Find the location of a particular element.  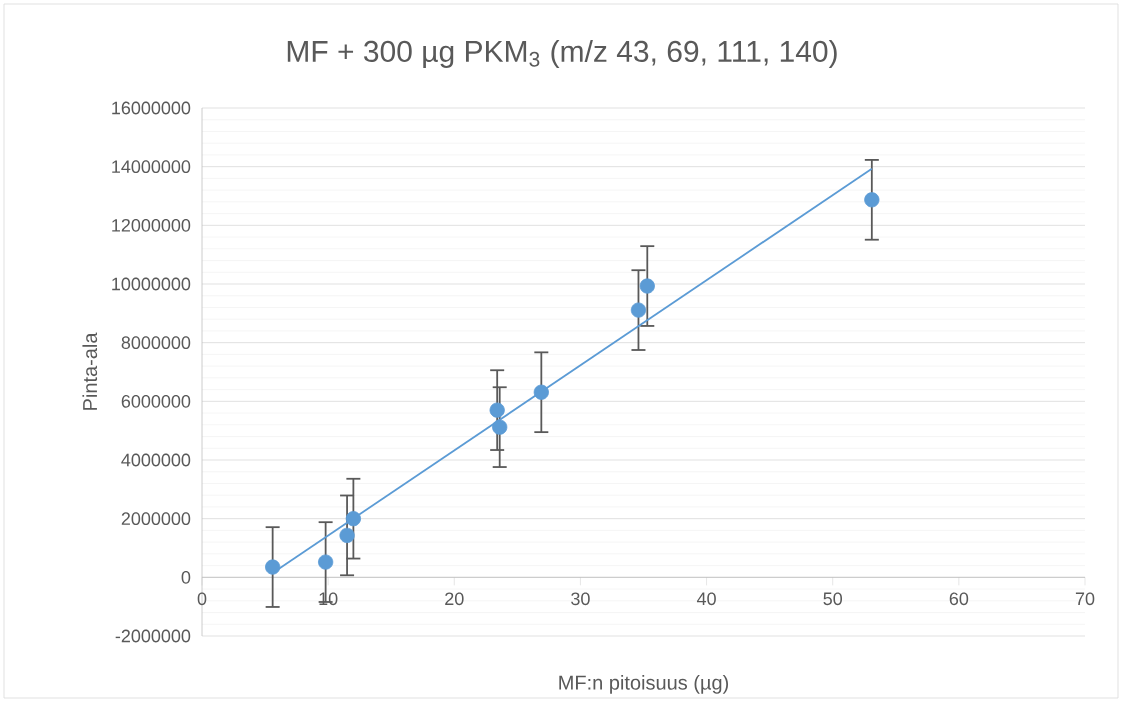

y-tick-label: 2000000 is located at coordinates (156, 519).